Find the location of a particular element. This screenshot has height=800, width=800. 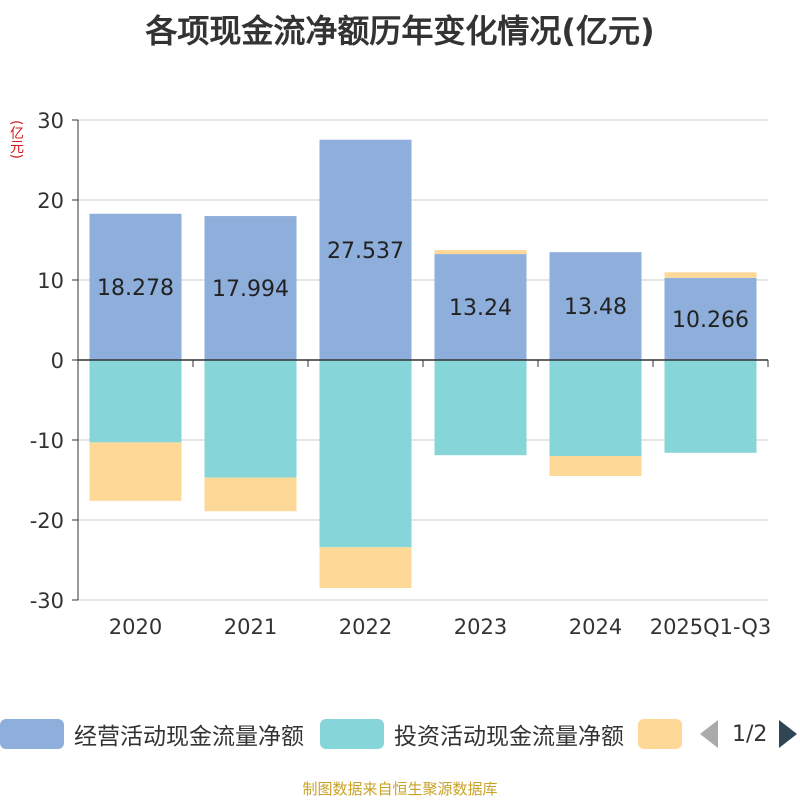

y-tick-label: 30 is located at coordinates (50, 121).